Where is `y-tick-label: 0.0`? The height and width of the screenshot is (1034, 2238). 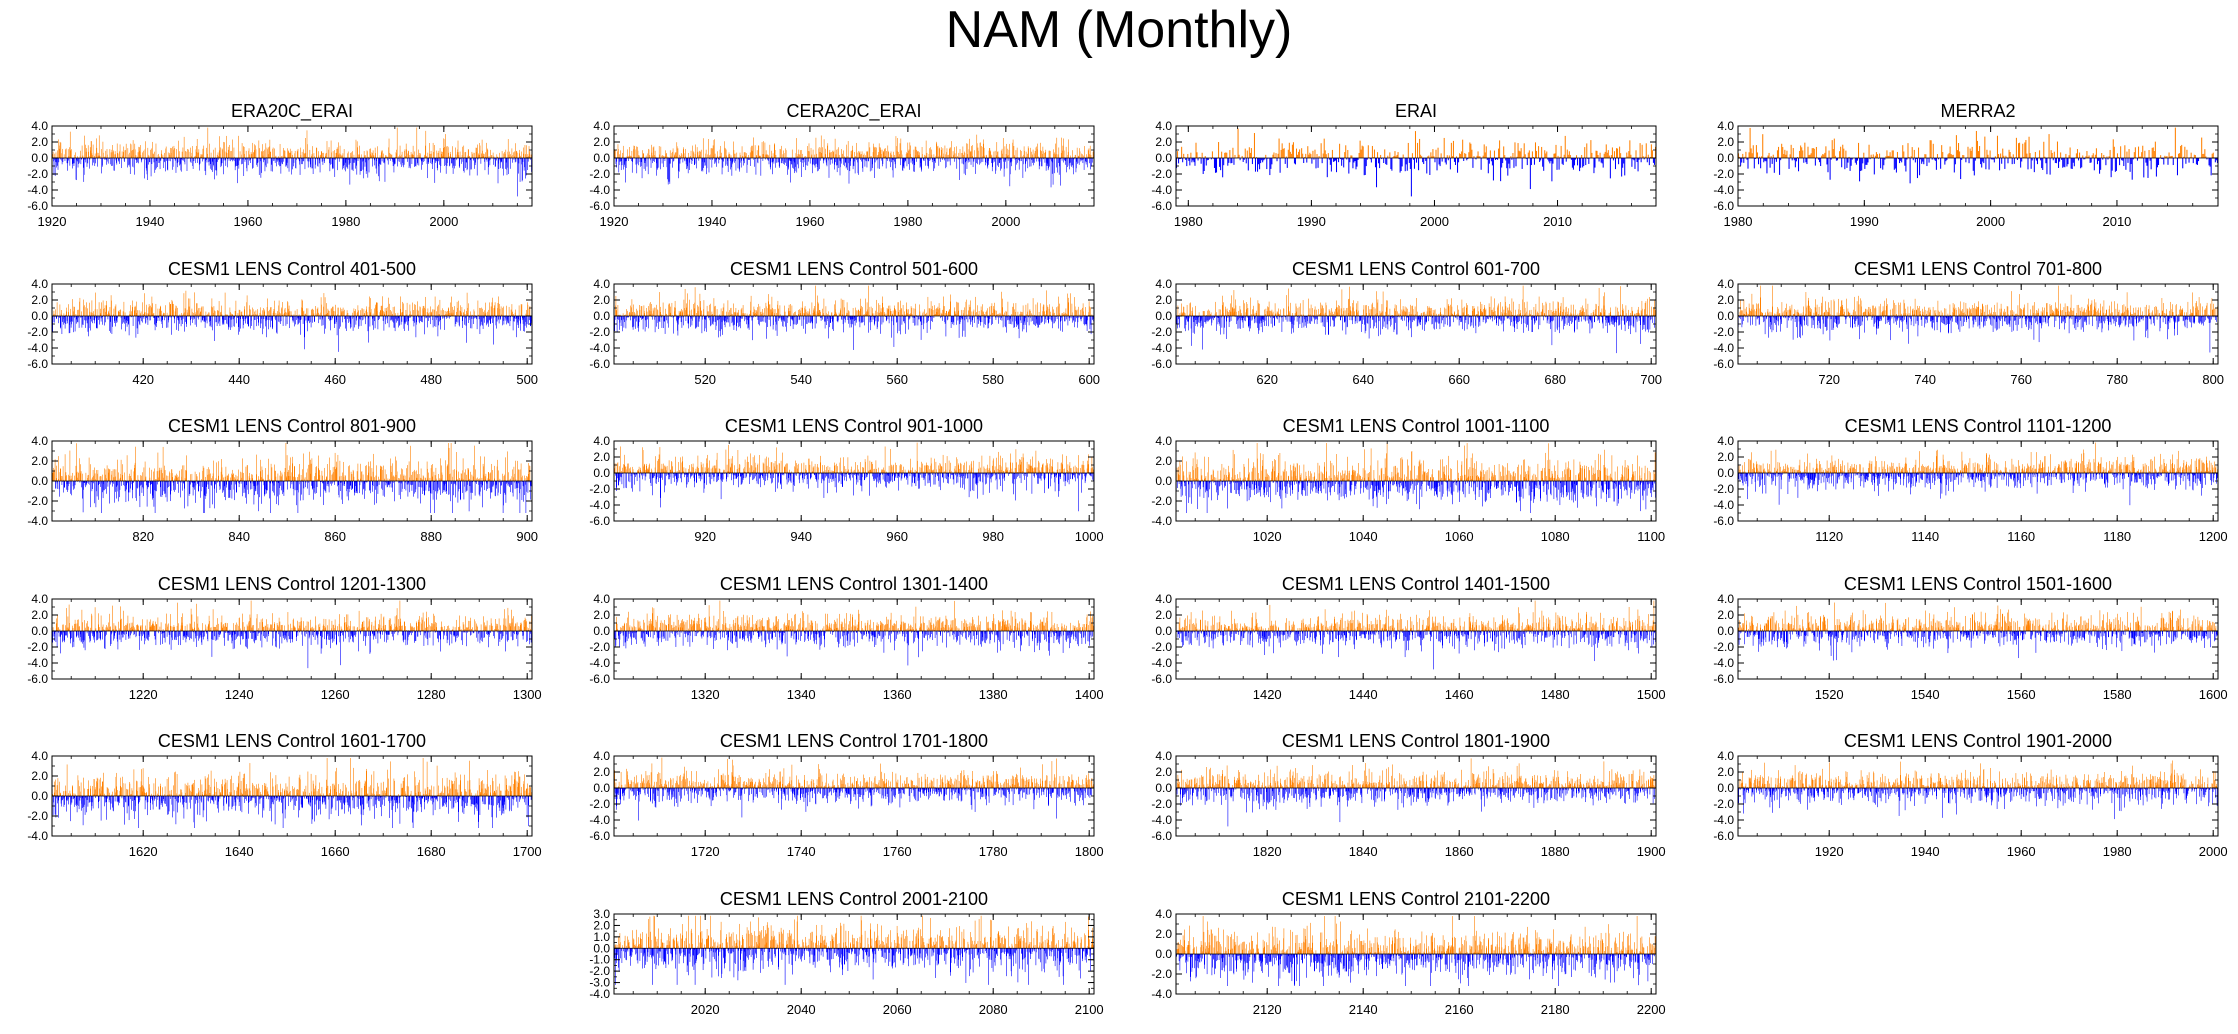 y-tick-label: 0.0 is located at coordinates (1725, 158).